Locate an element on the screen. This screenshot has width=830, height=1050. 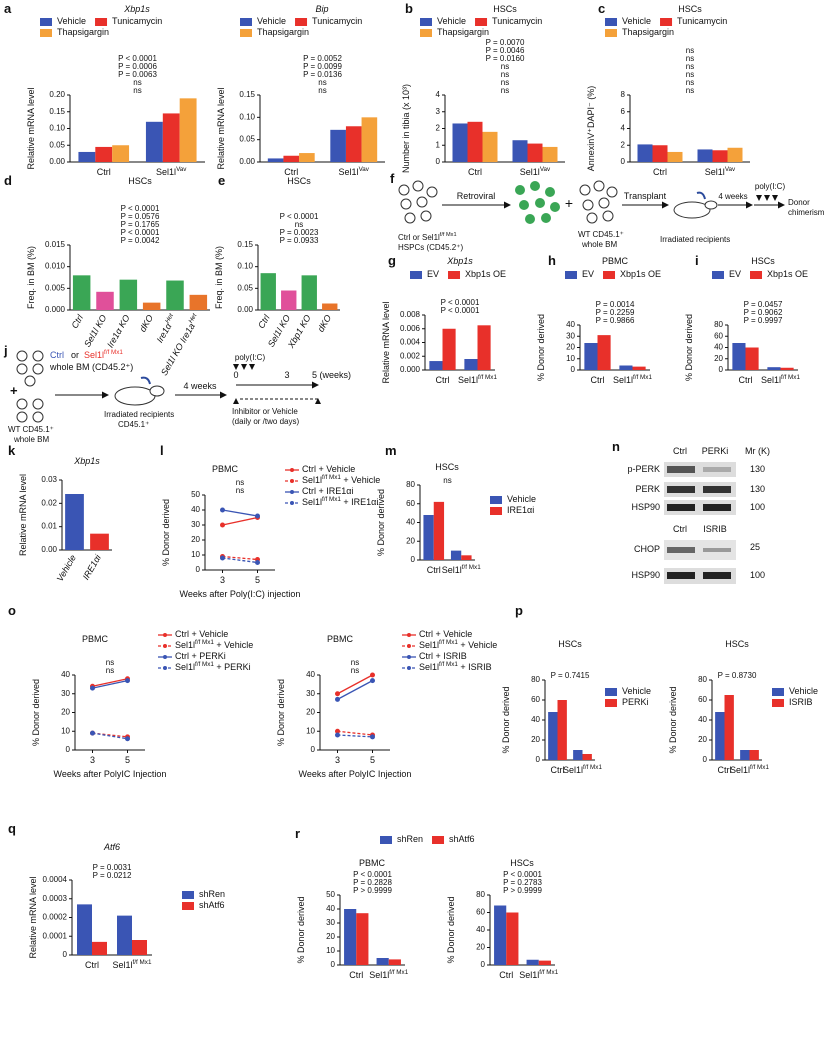
text-part: P = 0.1765 is located at coordinates (140, 224).